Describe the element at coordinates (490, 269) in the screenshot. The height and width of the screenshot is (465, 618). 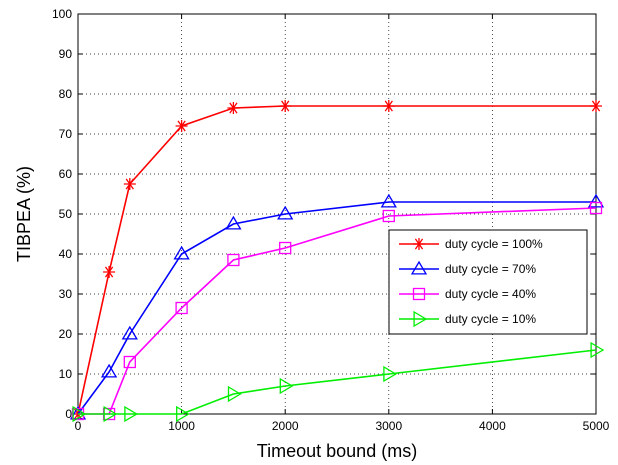
I see `legend-label: duty cycle = 70%` at that location.